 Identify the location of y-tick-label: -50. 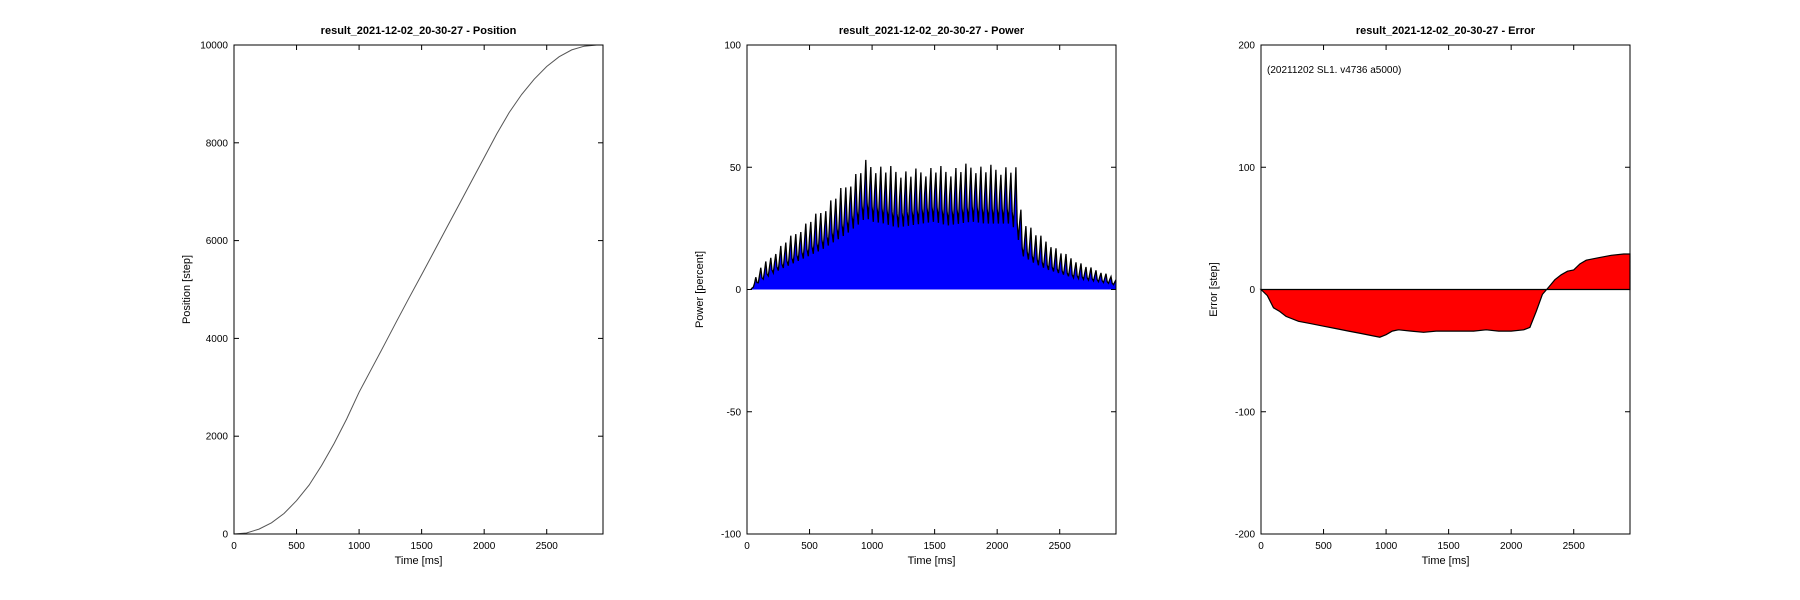
(734, 412).